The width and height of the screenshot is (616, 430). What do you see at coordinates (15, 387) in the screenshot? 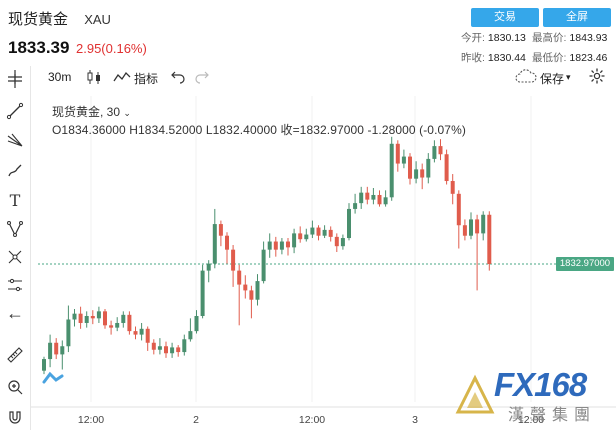
I see `zoom-in-icon` at bounding box center [15, 387].